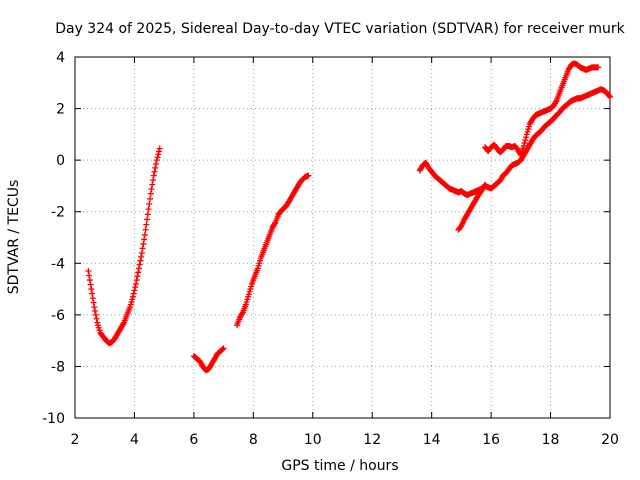 This screenshot has height=480, width=640. I want to click on x-tick-label: 10, so click(313, 440).